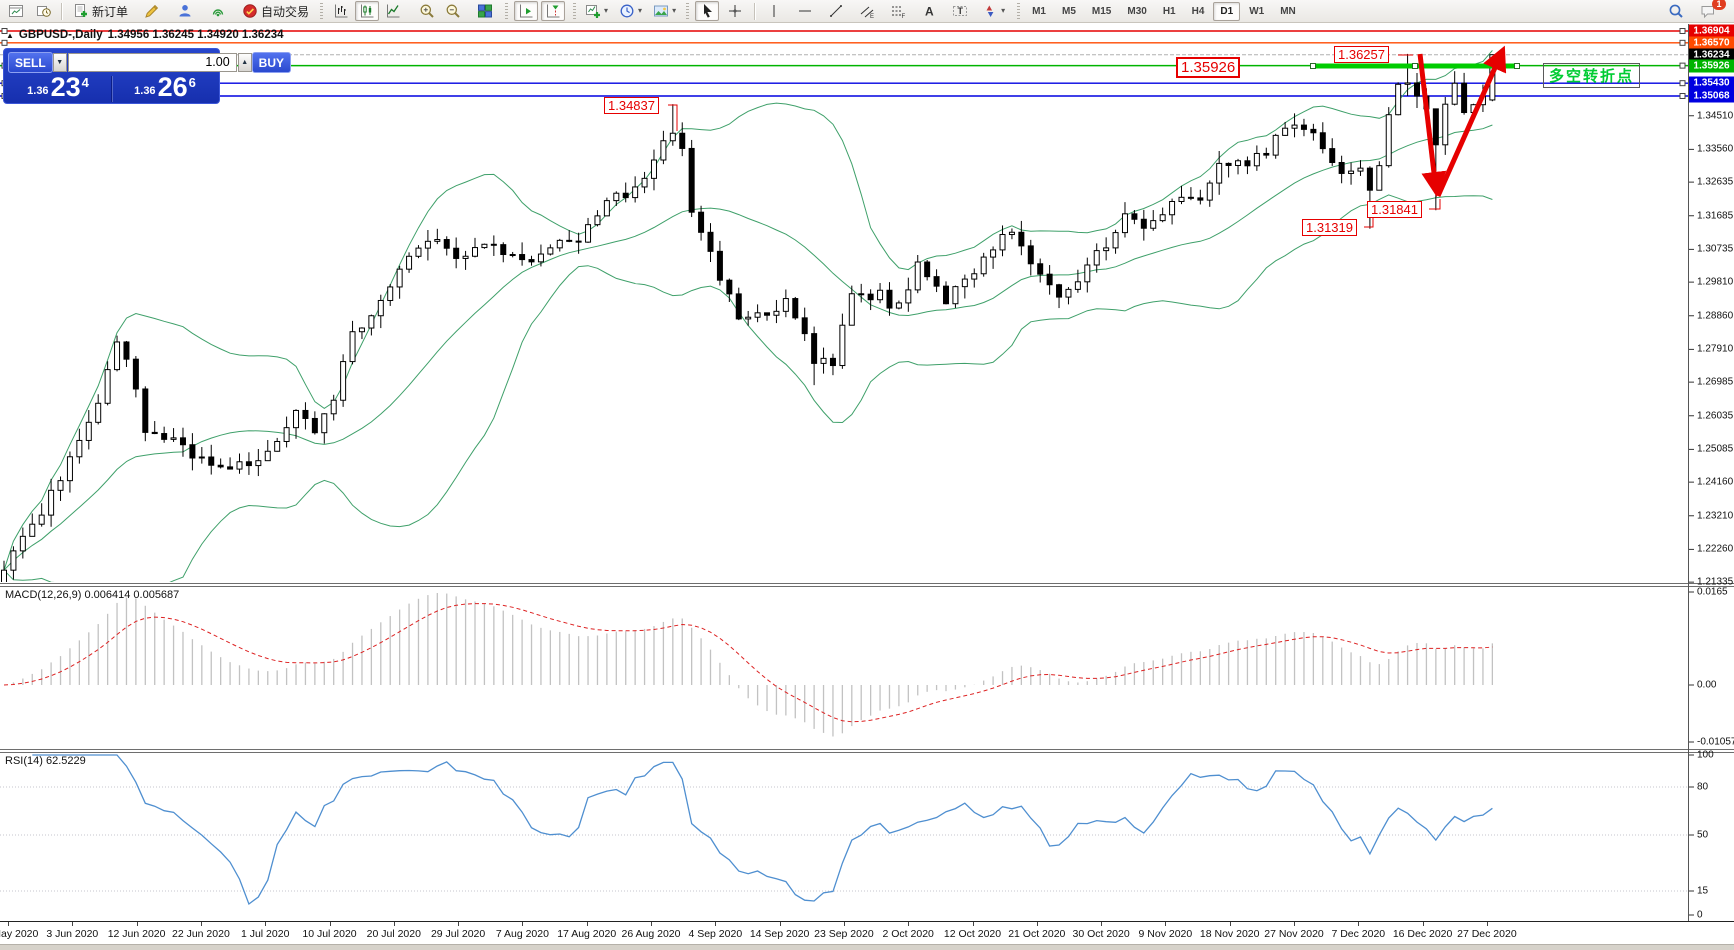  Describe the element at coordinates (218, 11) in the screenshot. I see `signals-button` at that location.